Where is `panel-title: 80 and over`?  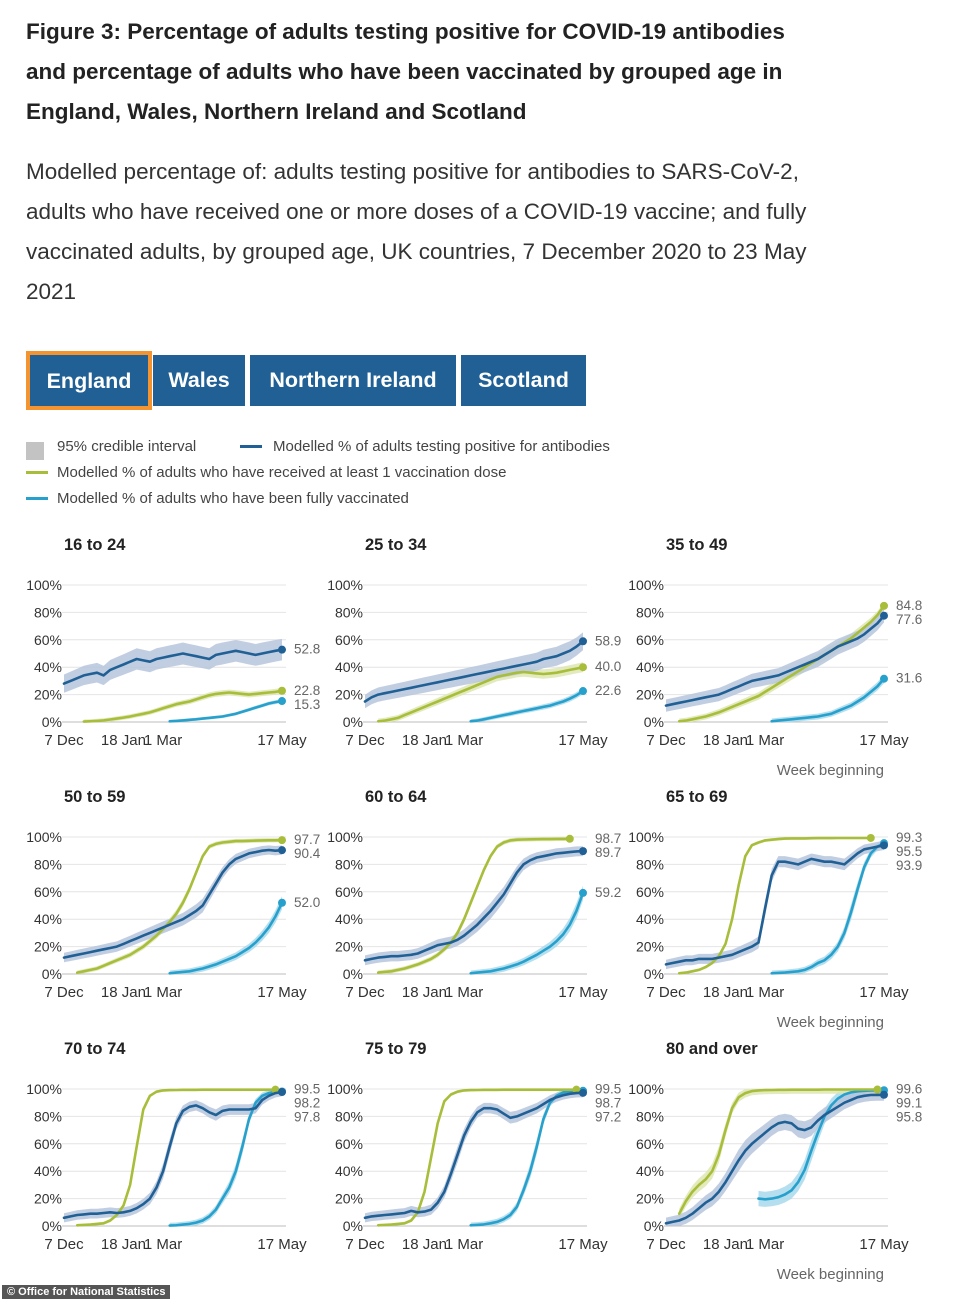 panel-title: 80 and over is located at coordinates (712, 1049).